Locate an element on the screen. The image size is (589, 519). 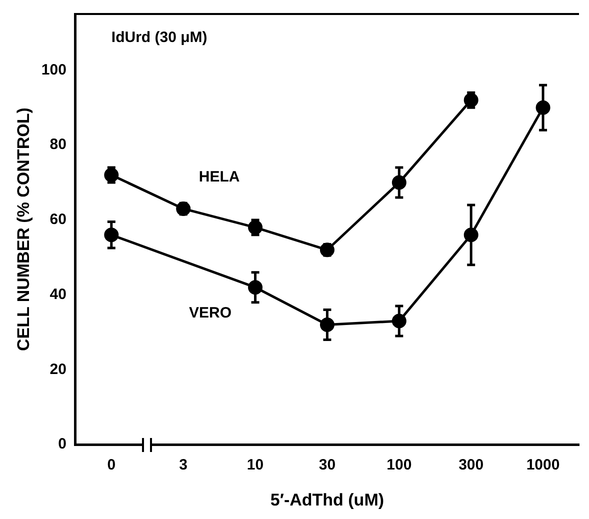
x-tick-label: 100 is located at coordinates (399, 465).